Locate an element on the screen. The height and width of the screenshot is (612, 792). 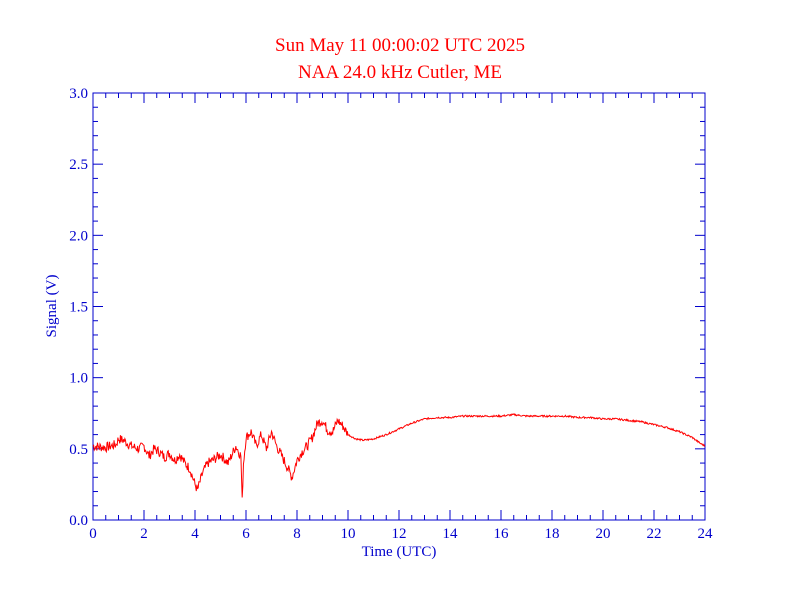
x-tick-label: 4 is located at coordinates (195, 534).